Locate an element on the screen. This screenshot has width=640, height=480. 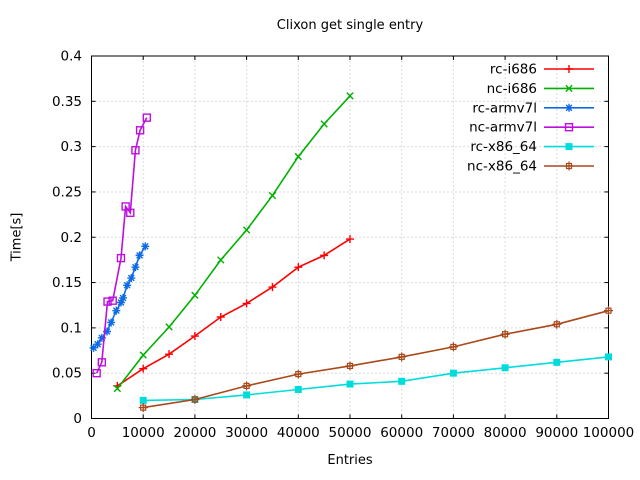
y-tick-label: 0.4 is located at coordinates (71, 57).